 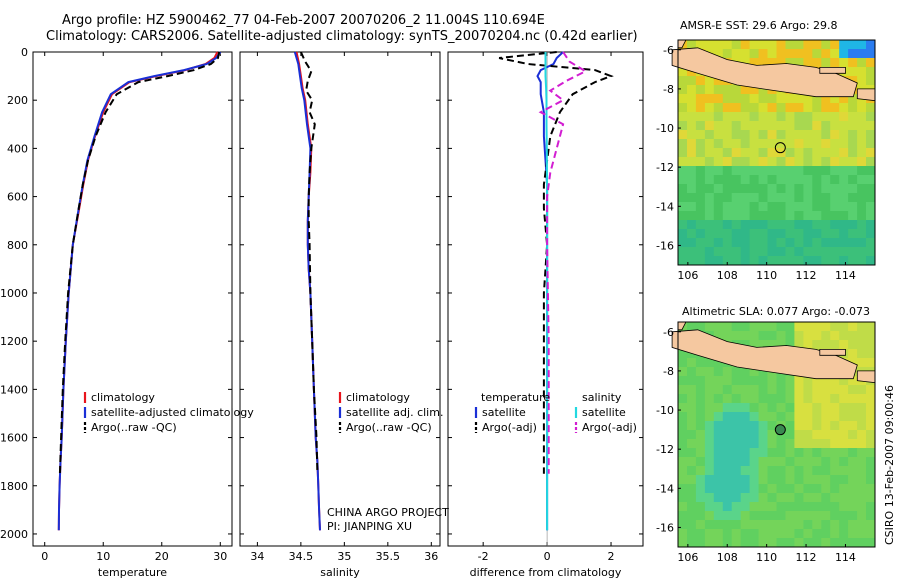 What do you see at coordinates (17, 245) in the screenshot?
I see `depth-tick-label: 800` at bounding box center [17, 245].